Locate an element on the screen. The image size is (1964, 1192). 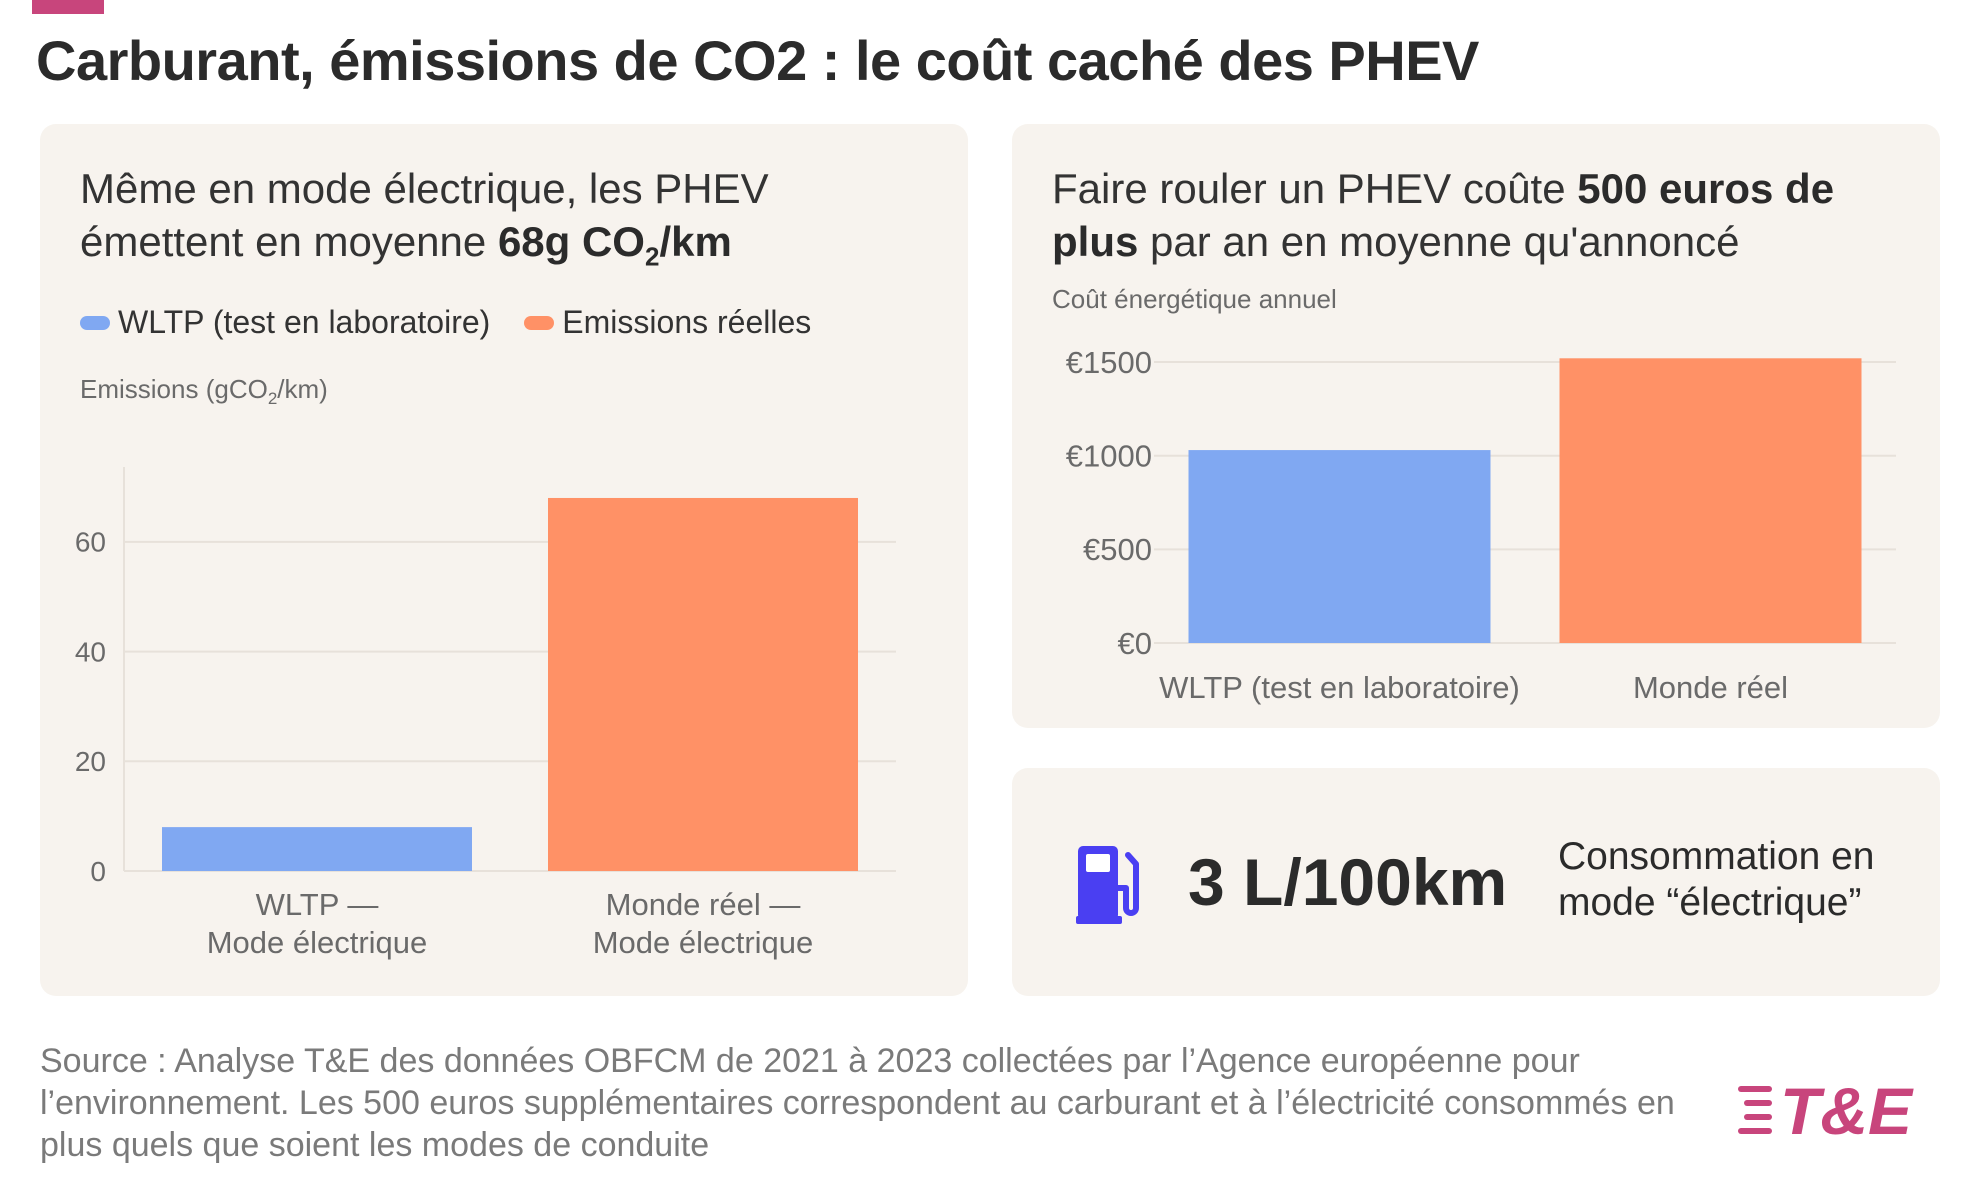
cost-y-tick-label: €1500 is located at coordinates (1109, 362).